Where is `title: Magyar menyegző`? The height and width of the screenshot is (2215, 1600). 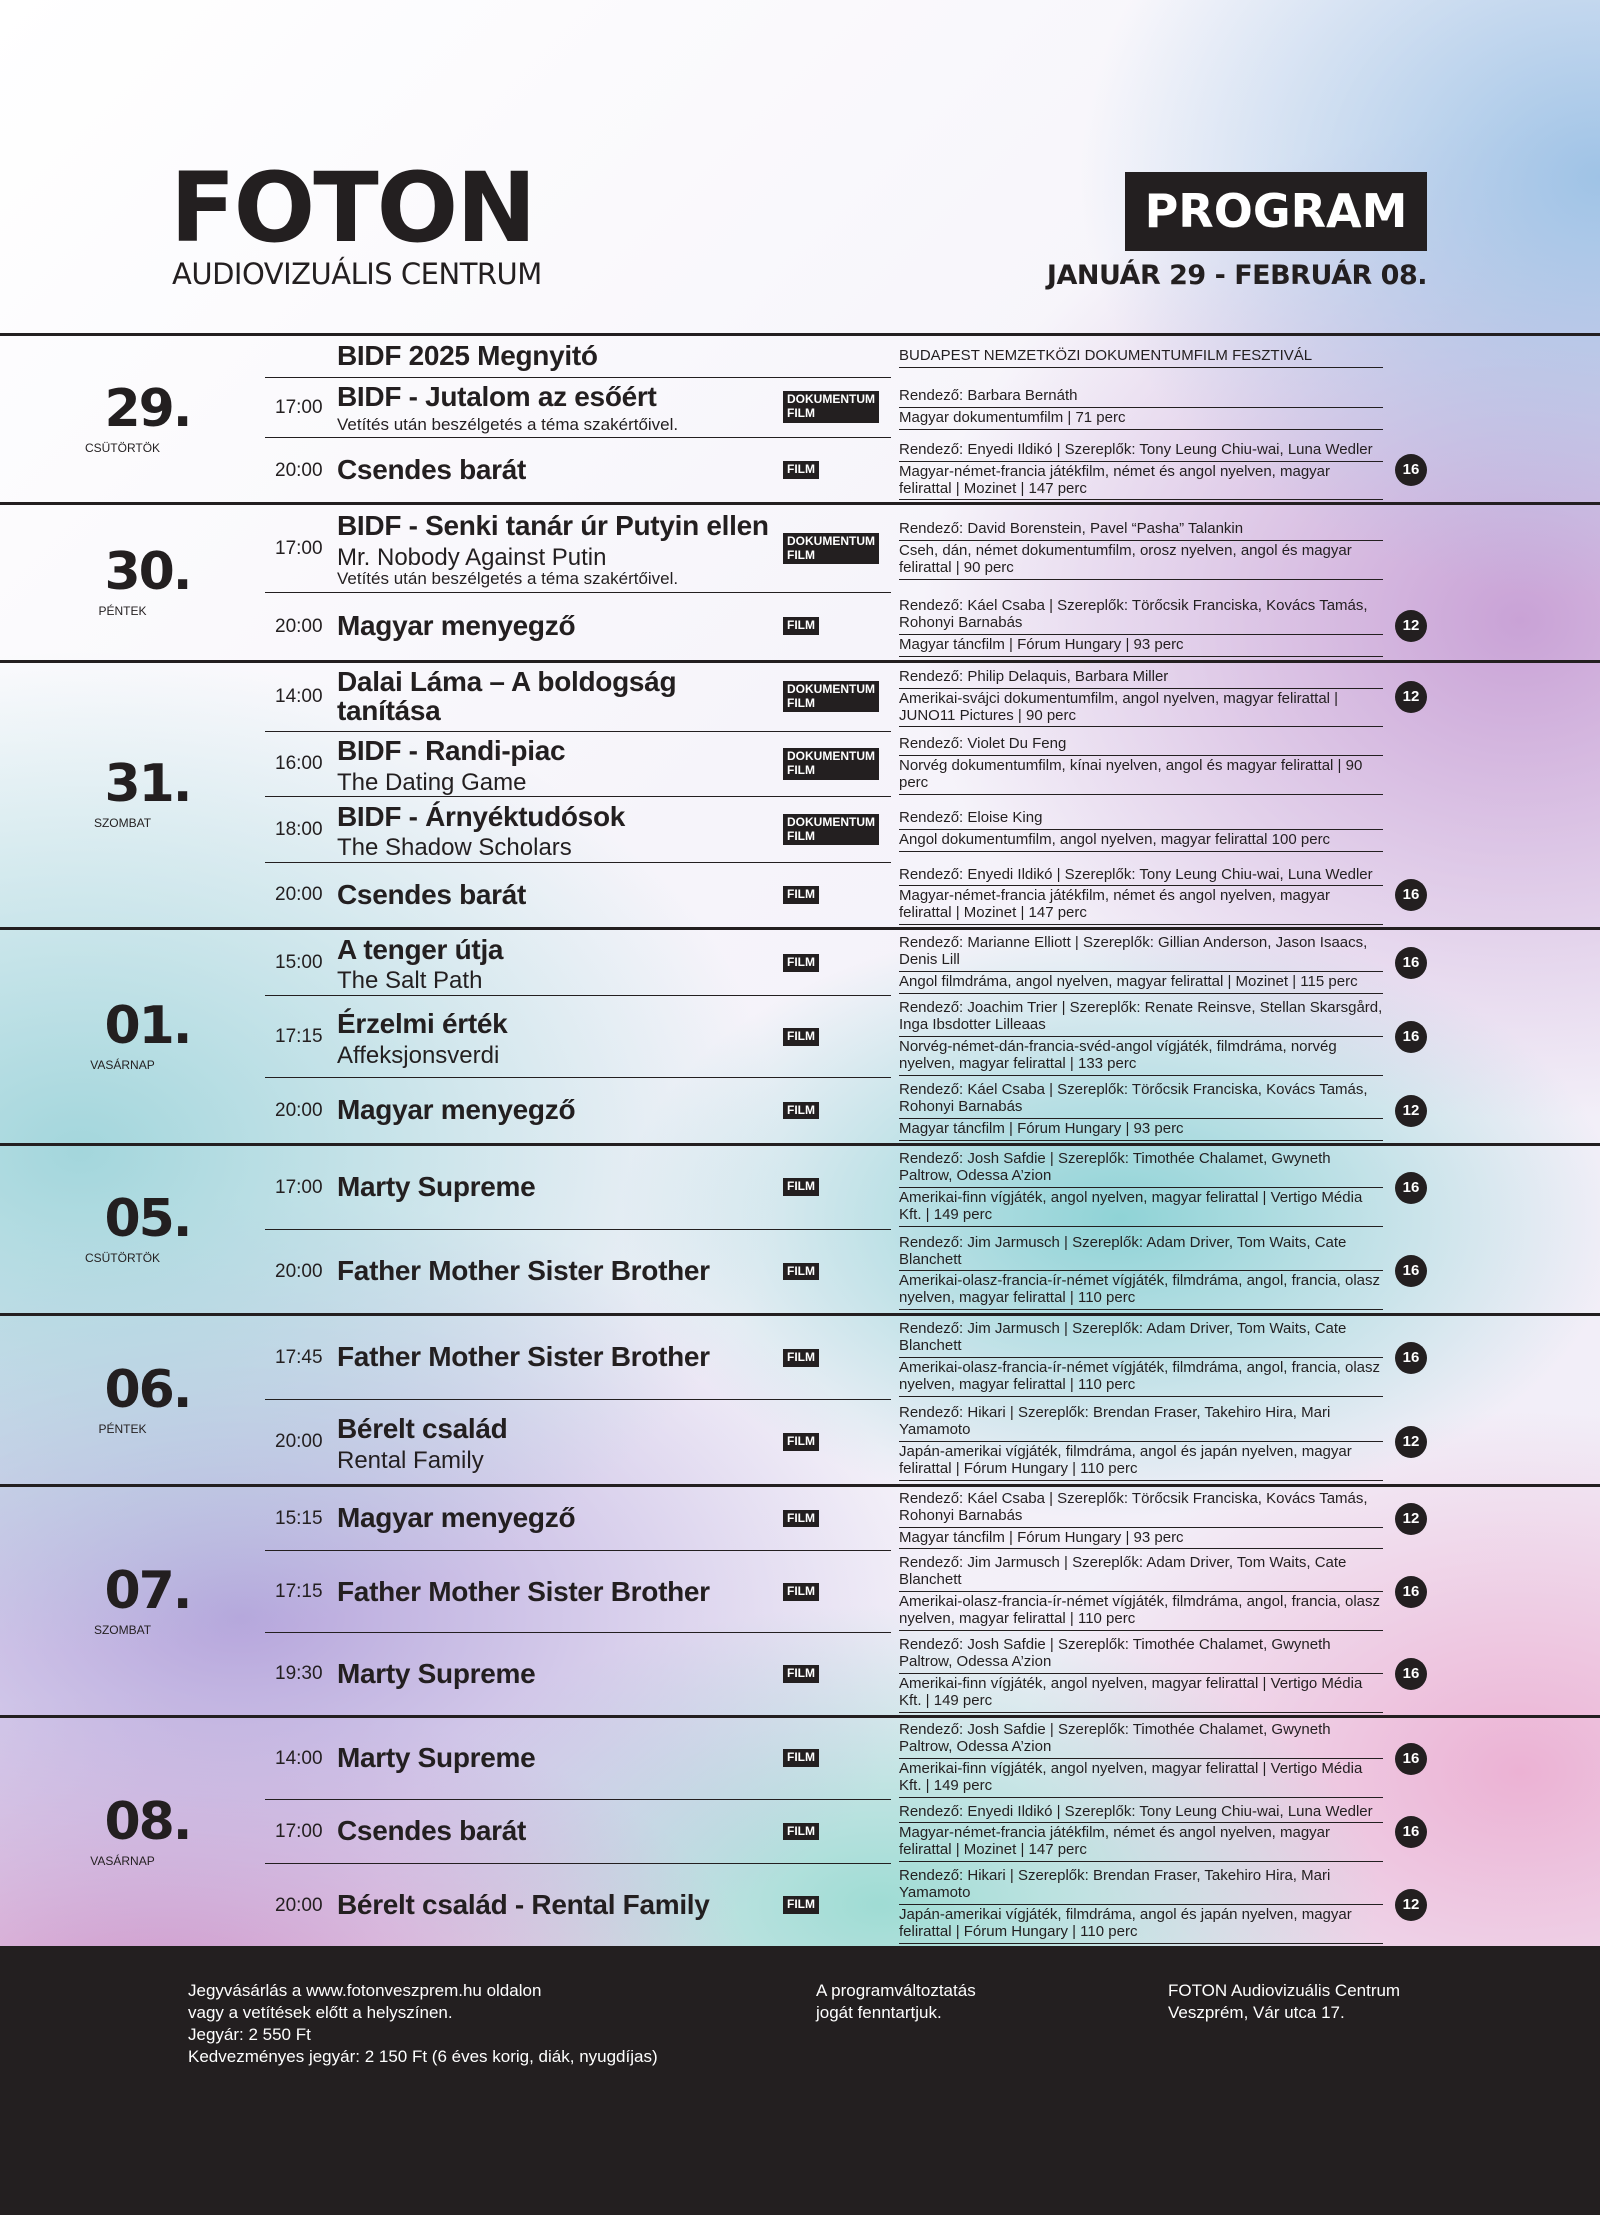 title: Magyar menyegző is located at coordinates (456, 1110).